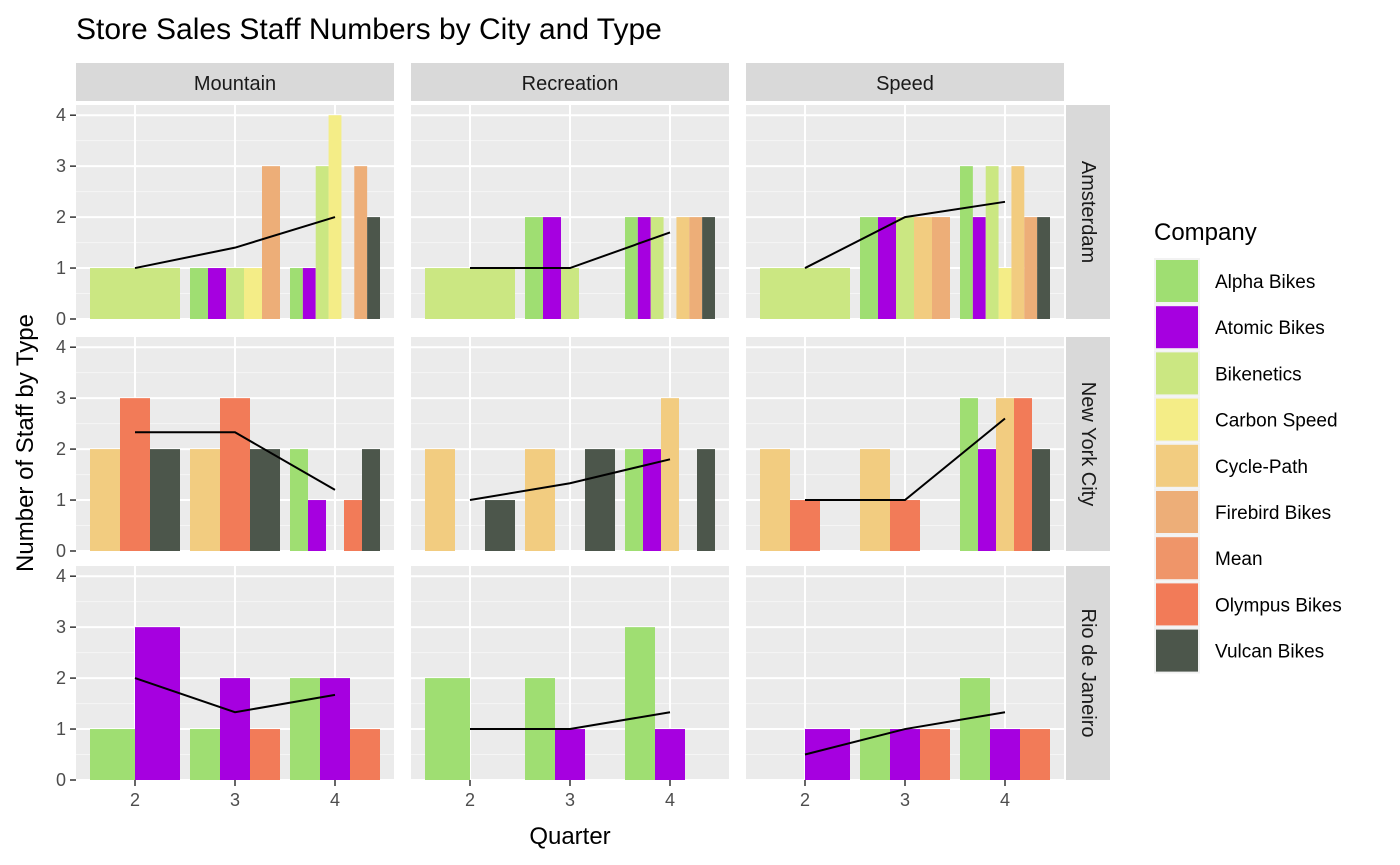  Describe the element at coordinates (1261, 467) in the screenshot. I see `legend-label-cycle-path: Cycle-Path` at that location.